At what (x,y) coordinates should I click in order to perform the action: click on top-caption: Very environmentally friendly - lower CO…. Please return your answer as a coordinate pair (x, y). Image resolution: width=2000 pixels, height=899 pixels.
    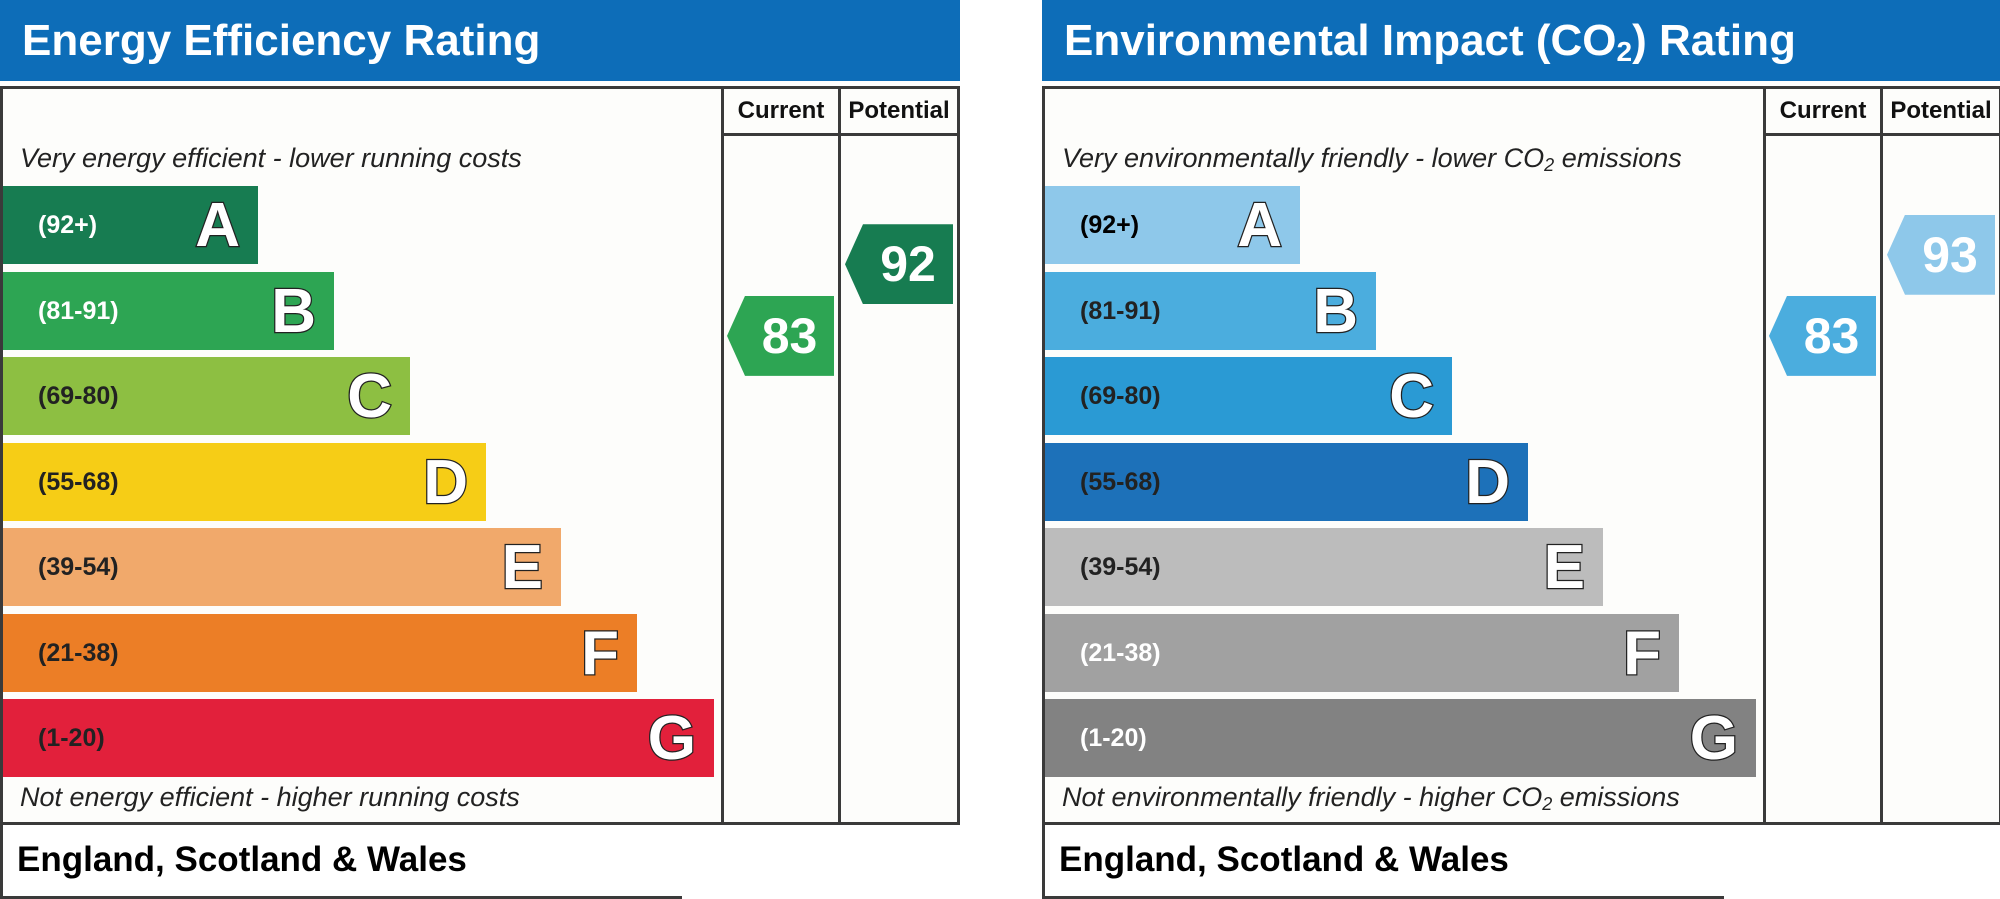
    Looking at the image, I should click on (1372, 159).